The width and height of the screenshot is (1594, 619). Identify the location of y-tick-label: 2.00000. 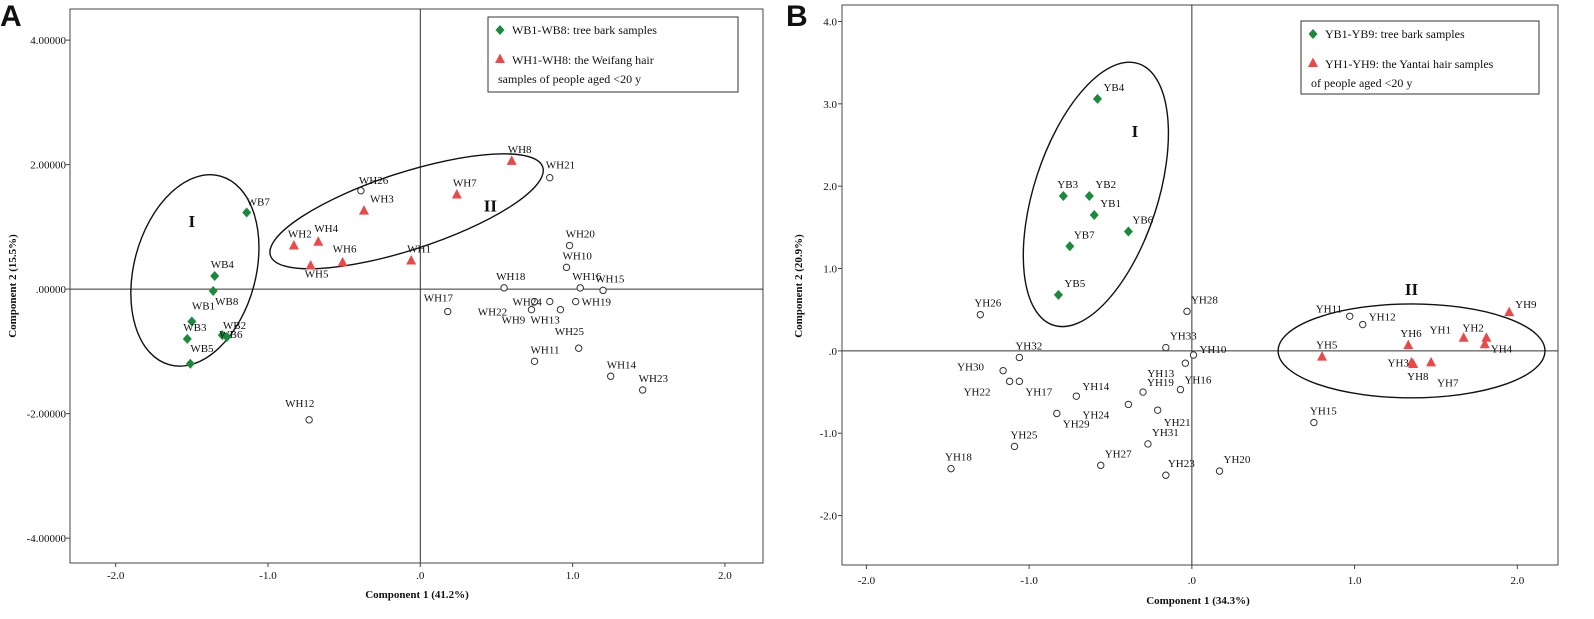
(48, 166).